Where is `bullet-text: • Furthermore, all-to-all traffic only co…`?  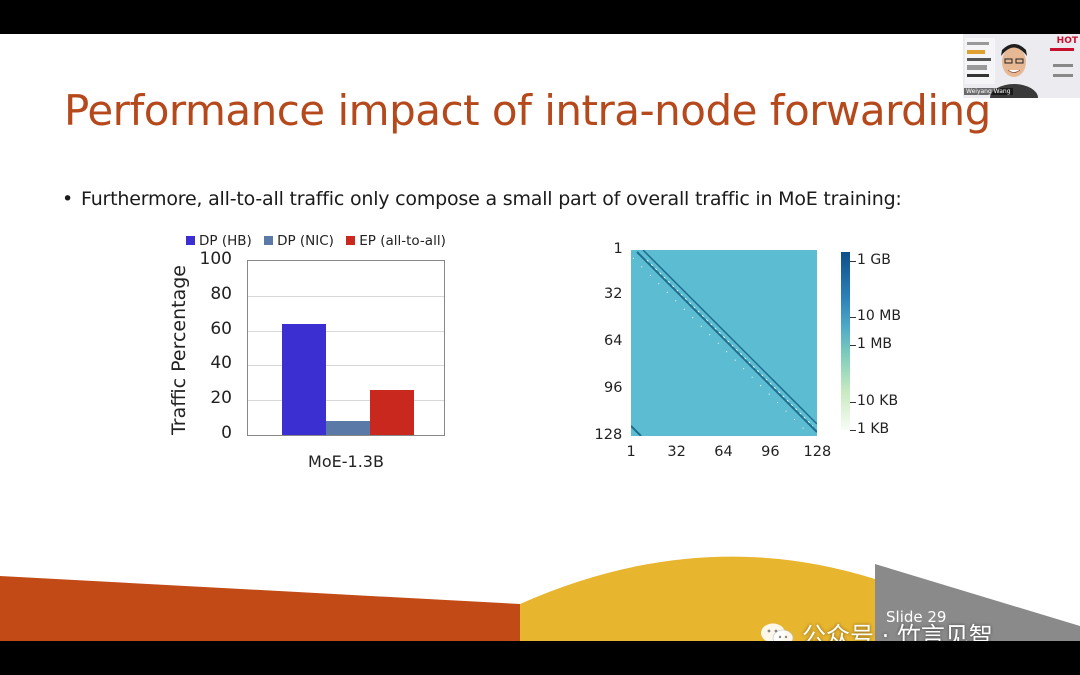
bullet-text: • Furthermore, all-to-all traffic only co… is located at coordinates (482, 199).